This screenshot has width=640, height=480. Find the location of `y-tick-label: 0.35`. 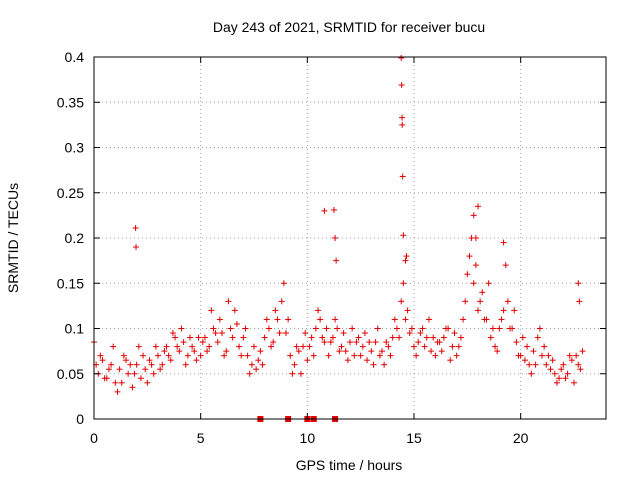

y-tick-label: 0.35 is located at coordinates (70, 102).